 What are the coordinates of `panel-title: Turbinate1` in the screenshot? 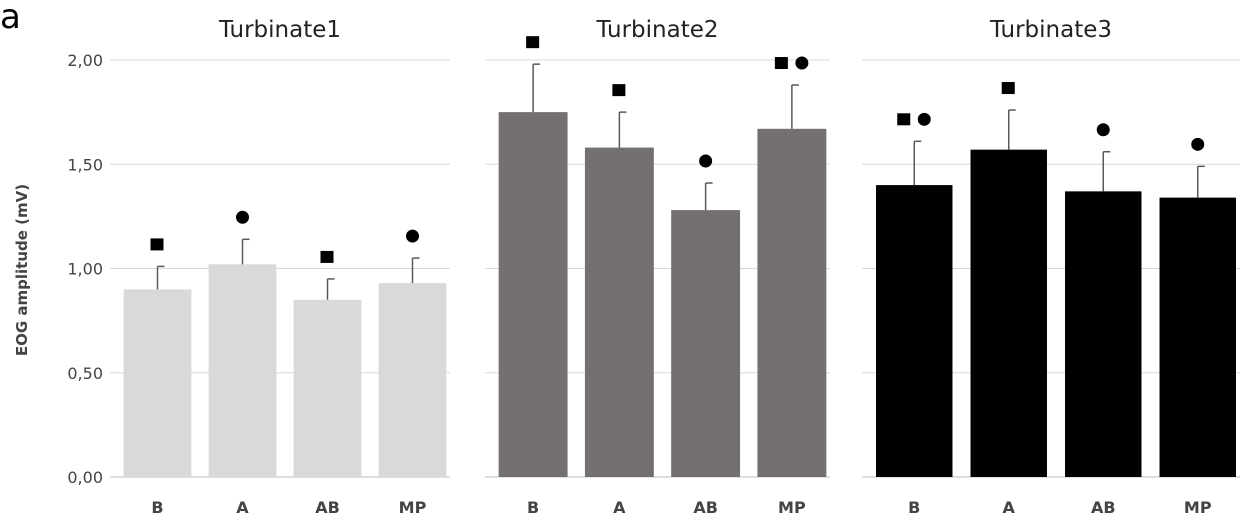 It's located at (279, 30).